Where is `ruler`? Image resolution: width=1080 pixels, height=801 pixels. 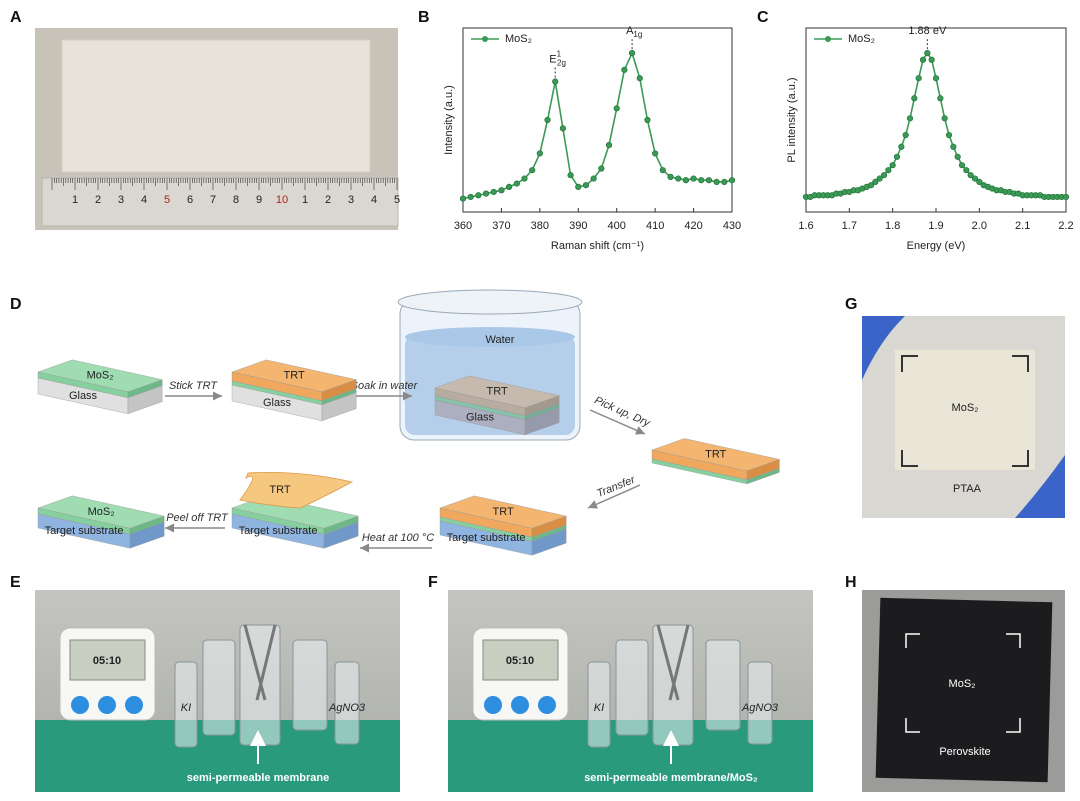 ruler is located at coordinates (220, 202).